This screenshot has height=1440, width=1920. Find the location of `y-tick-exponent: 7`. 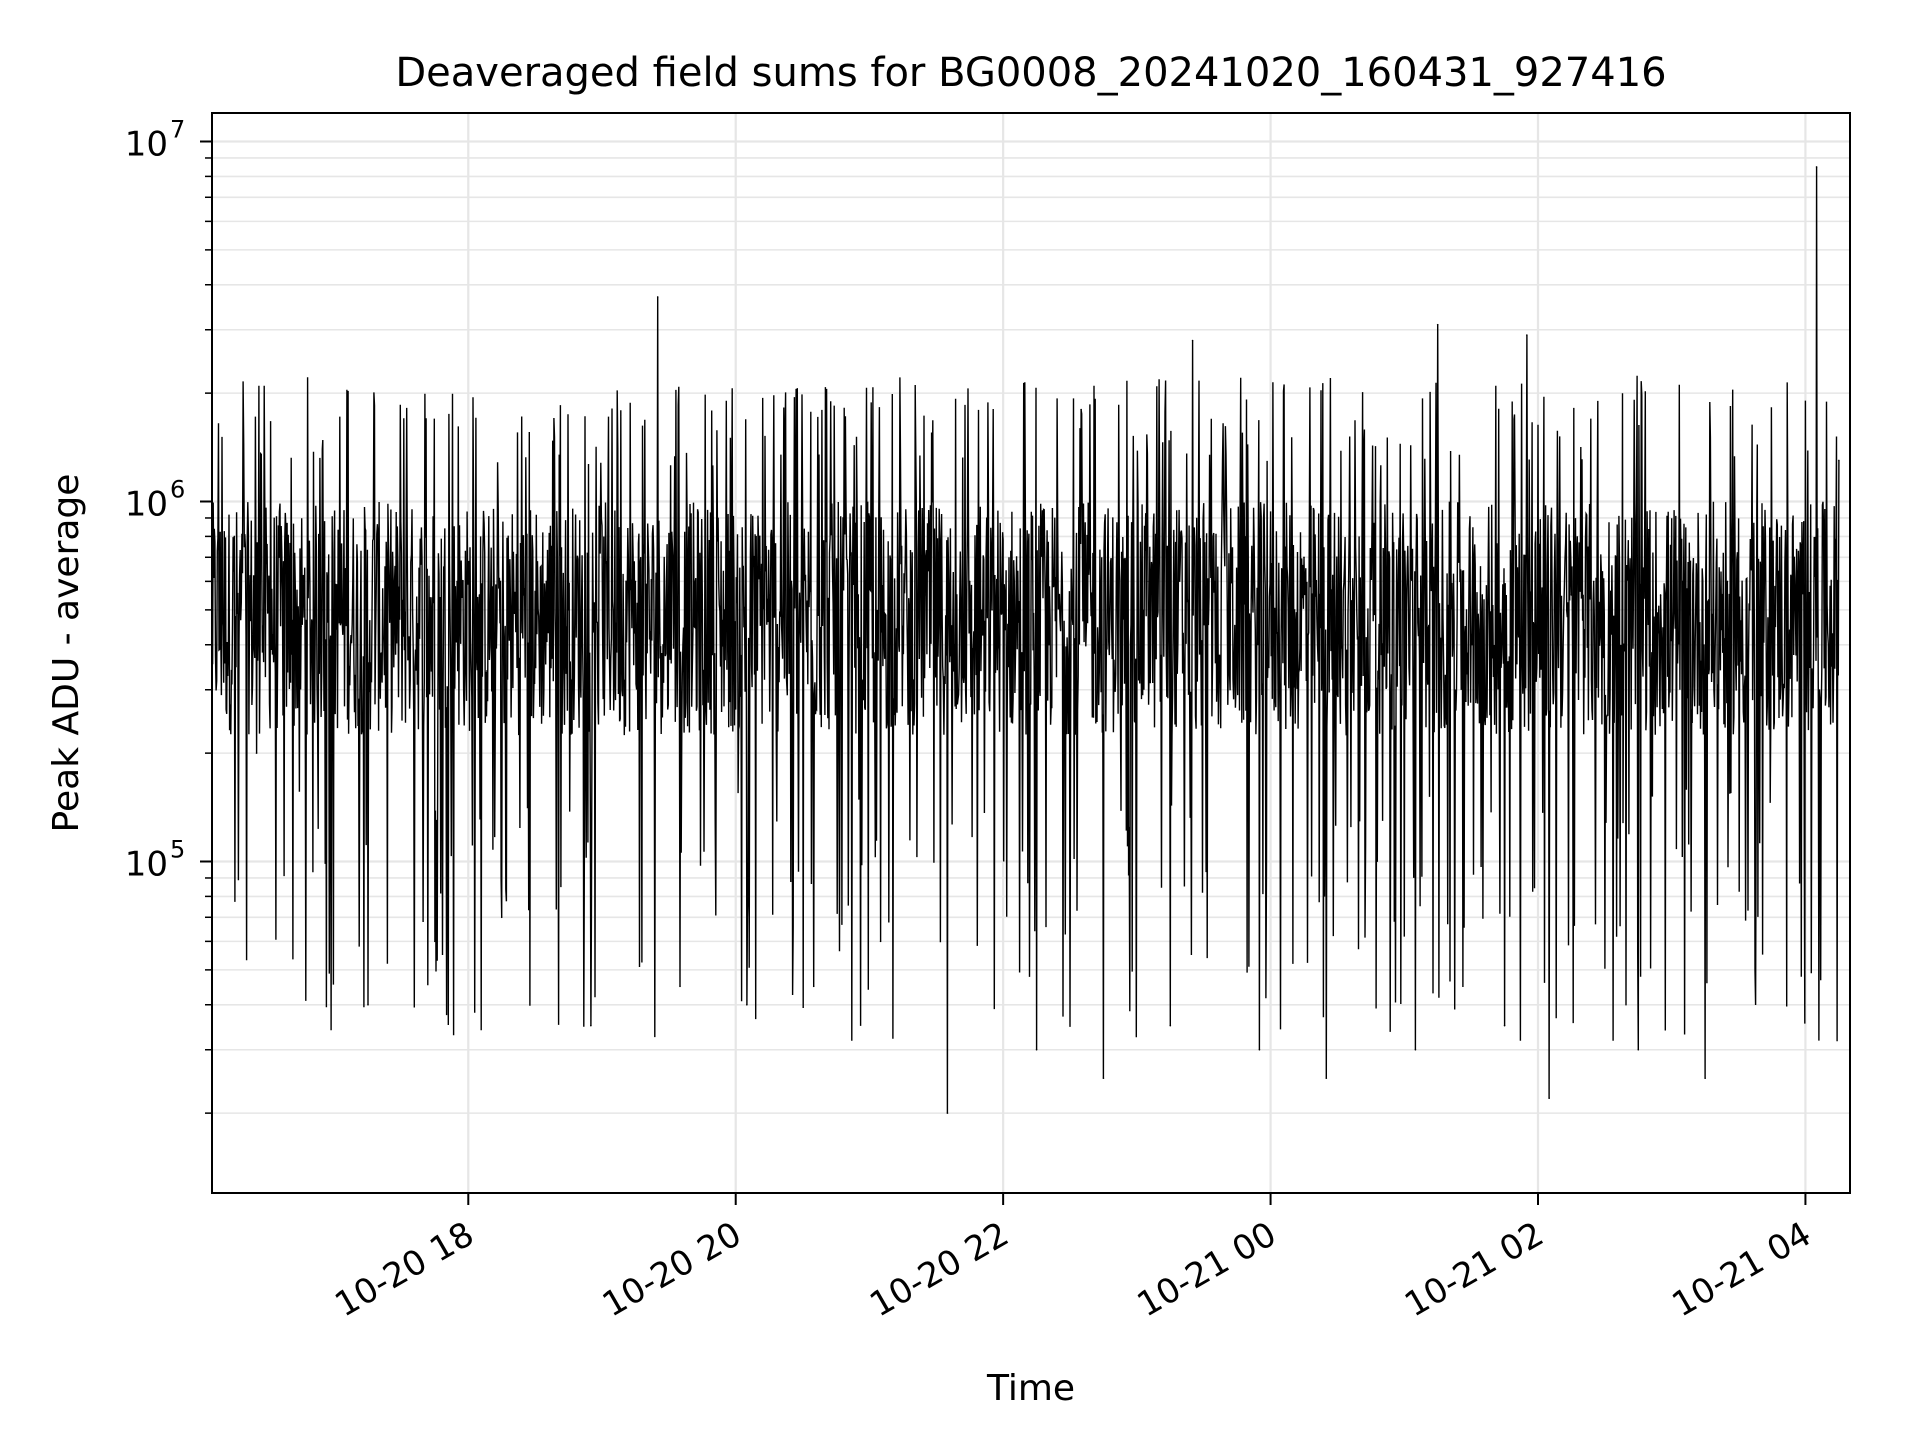

y-tick-exponent: 7 is located at coordinates (177, 130).